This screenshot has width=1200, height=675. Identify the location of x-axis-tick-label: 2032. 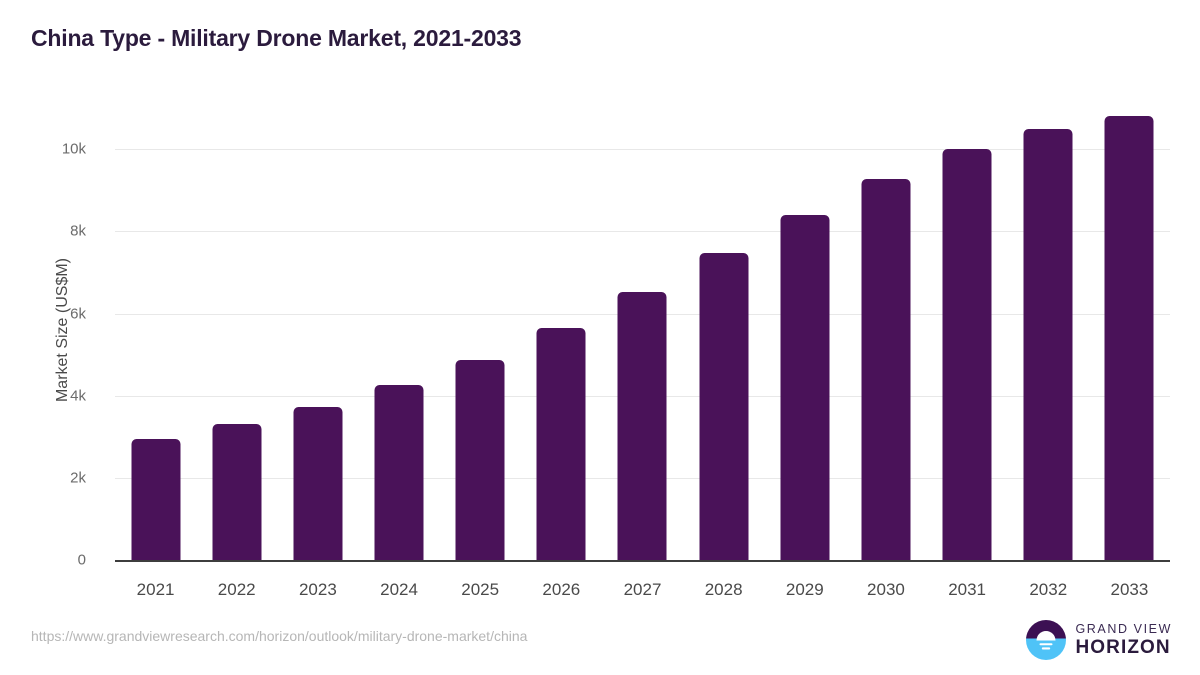
(1048, 589).